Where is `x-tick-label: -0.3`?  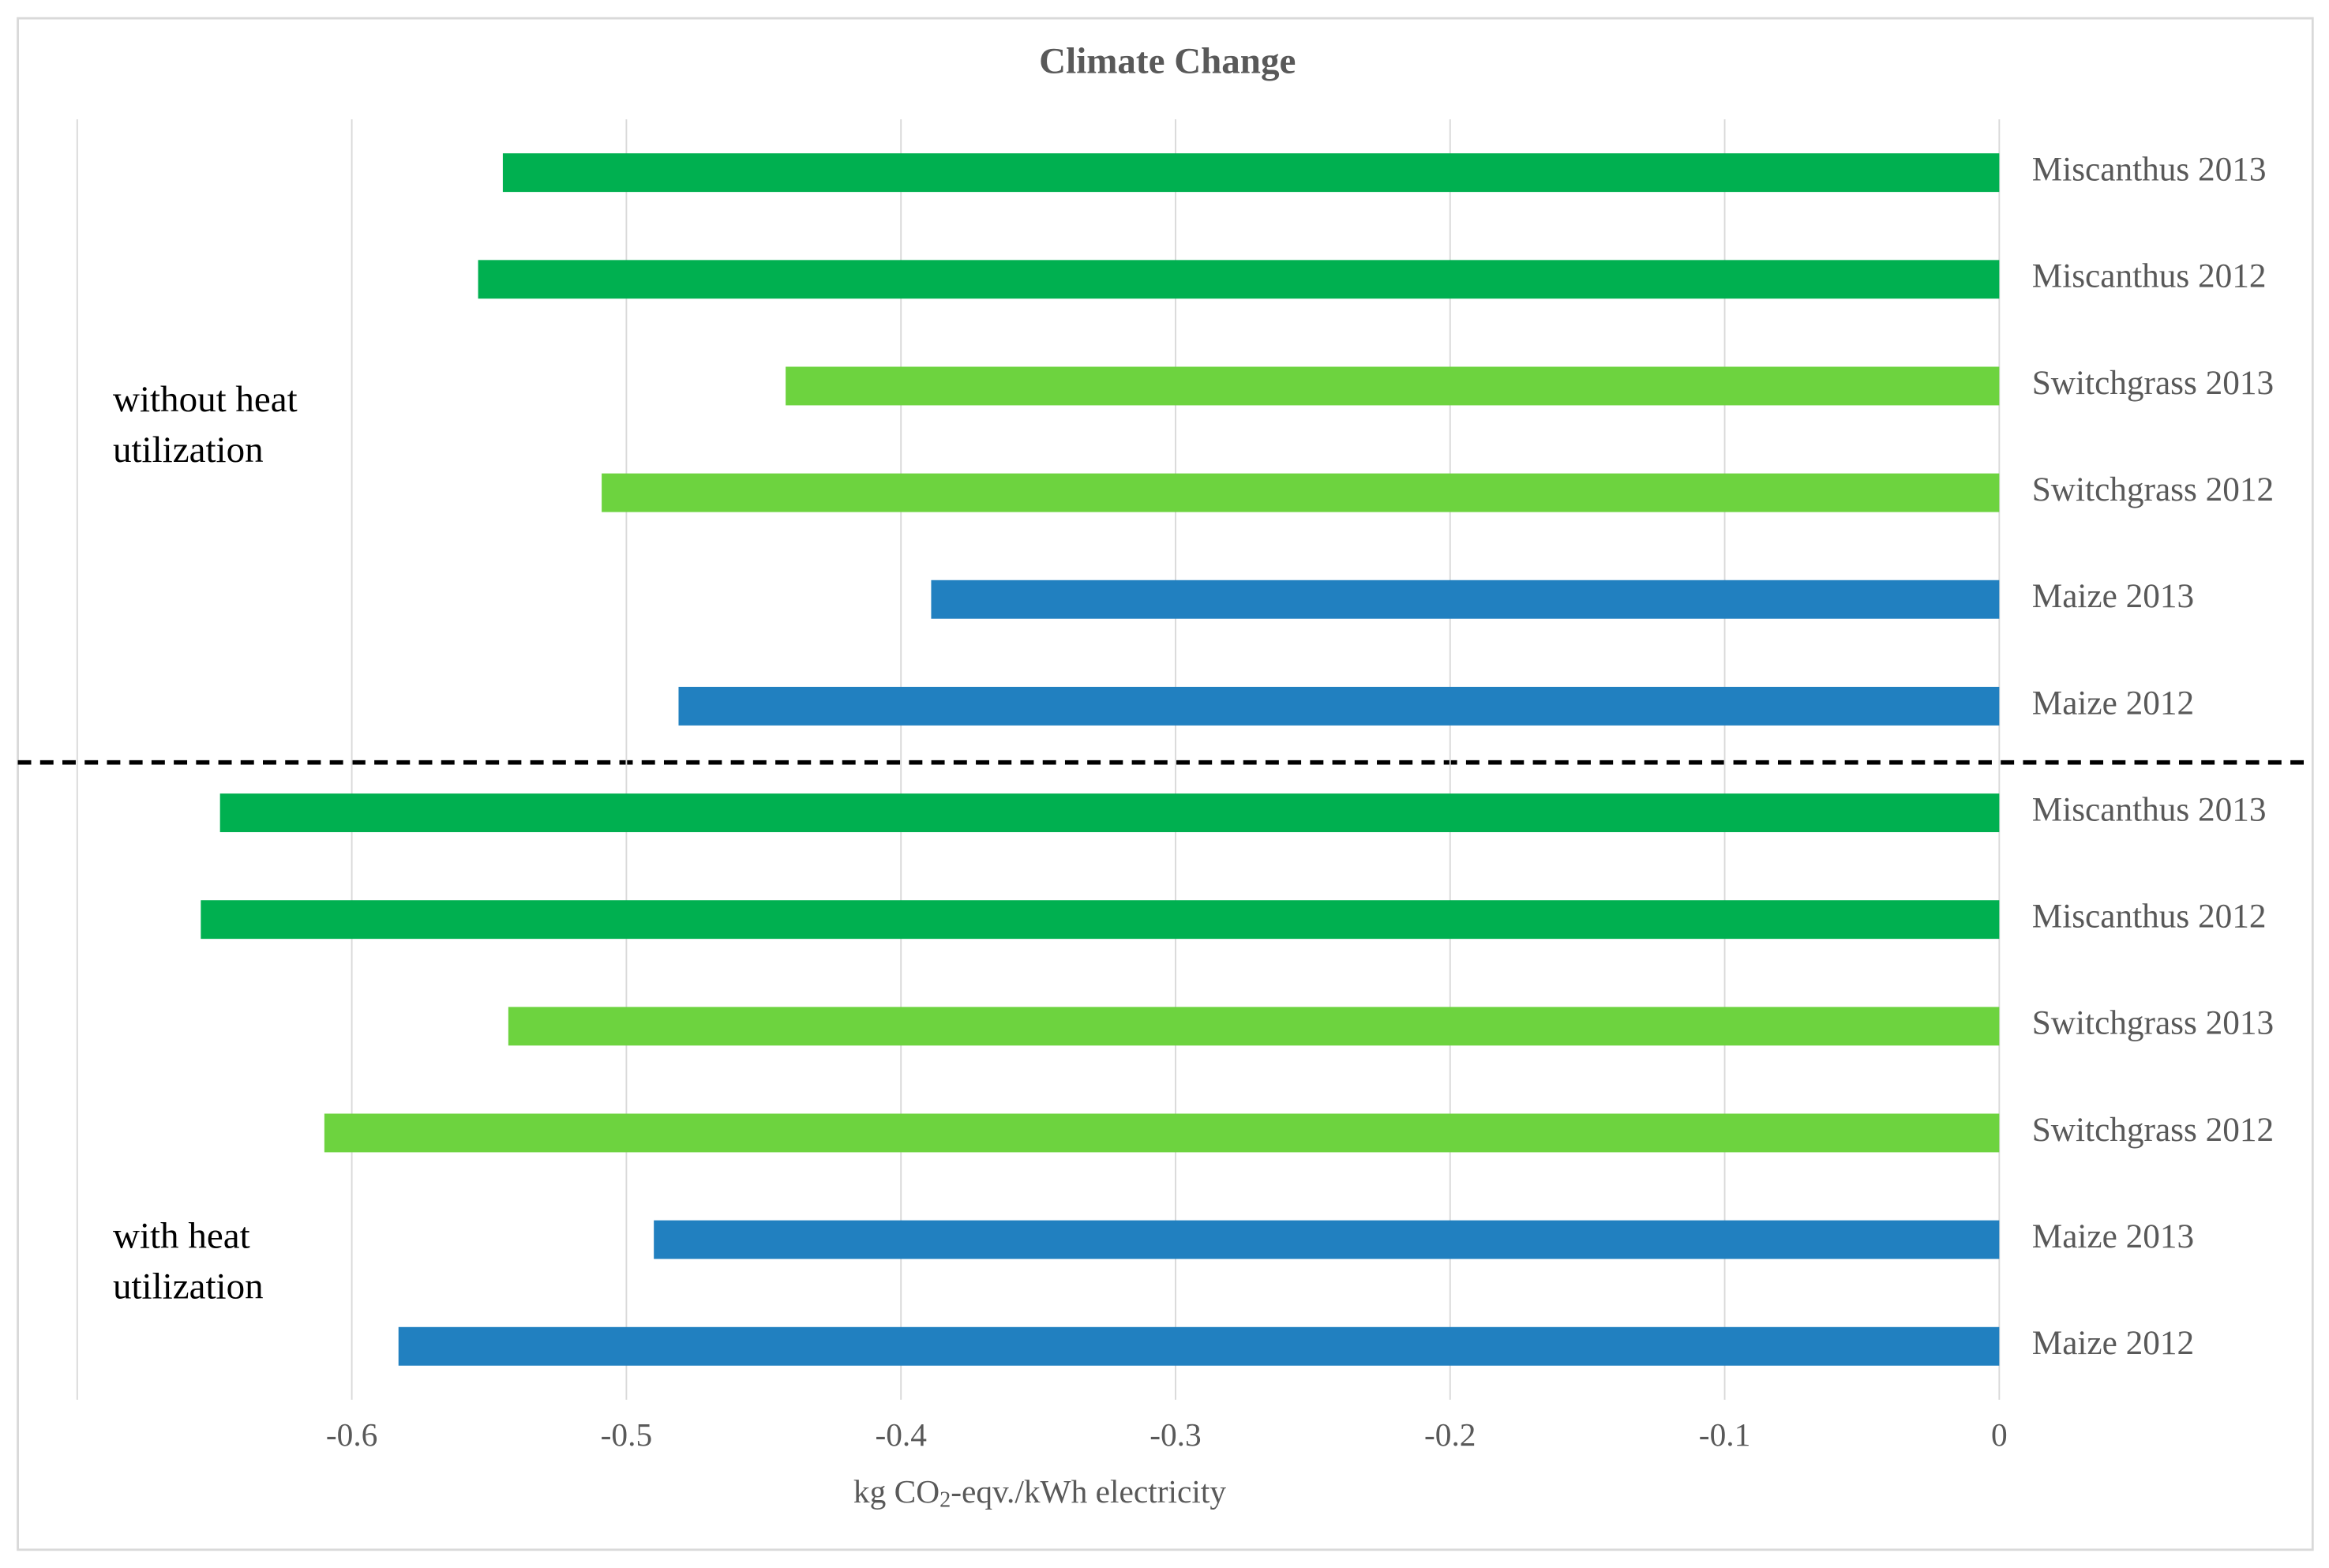
x-tick-label: -0.3 is located at coordinates (1175, 1434).